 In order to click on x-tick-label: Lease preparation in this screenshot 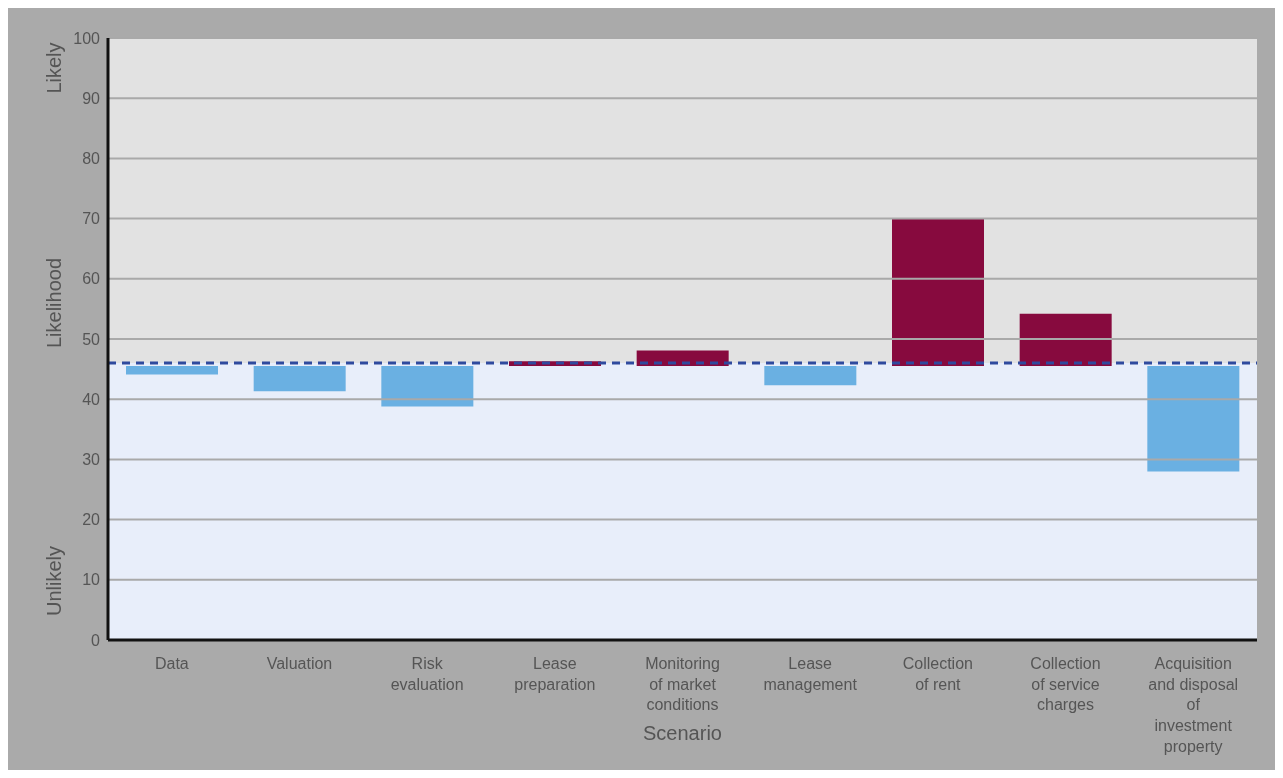, I will do `click(555, 673)`.